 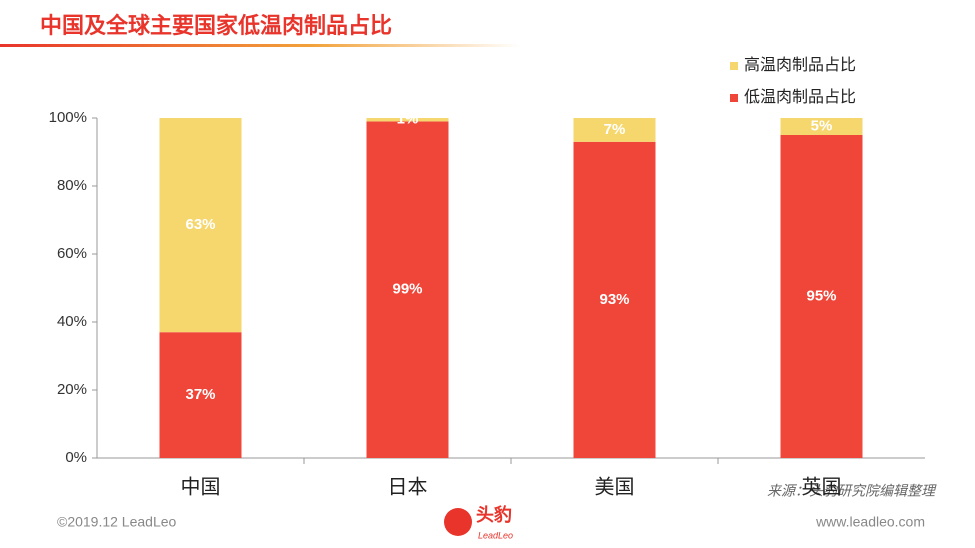 What do you see at coordinates (800, 97) in the screenshot?
I see `legend-label: 低温肉制品占比` at bounding box center [800, 97].